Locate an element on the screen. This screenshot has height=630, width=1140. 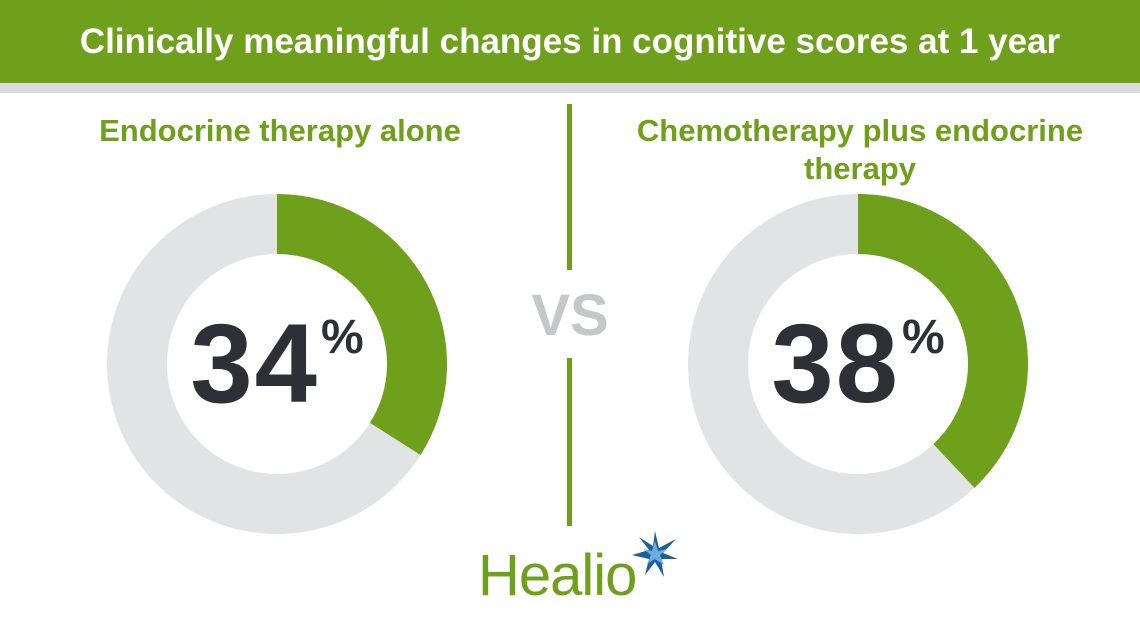
right-chart-title: Chemotherapy plus endocrine therapy is located at coordinates (860, 149).